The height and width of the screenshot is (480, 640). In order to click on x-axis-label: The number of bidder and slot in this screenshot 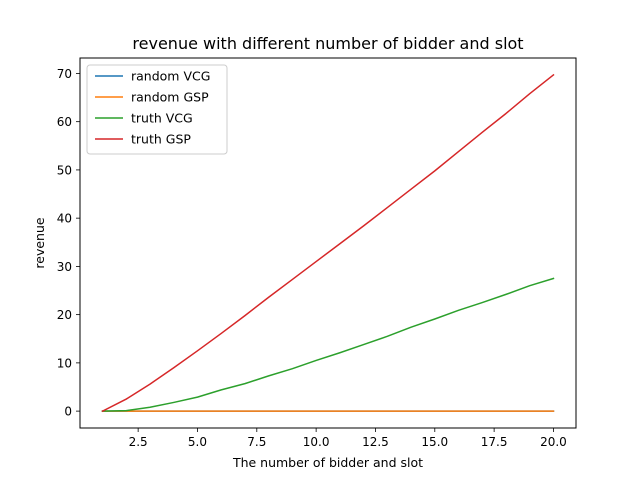, I will do `click(327, 462)`.